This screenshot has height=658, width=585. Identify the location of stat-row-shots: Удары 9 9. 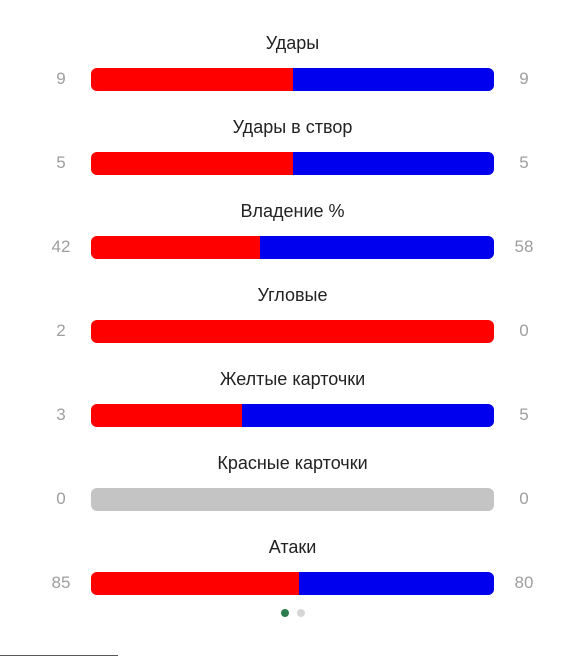
(292, 71).